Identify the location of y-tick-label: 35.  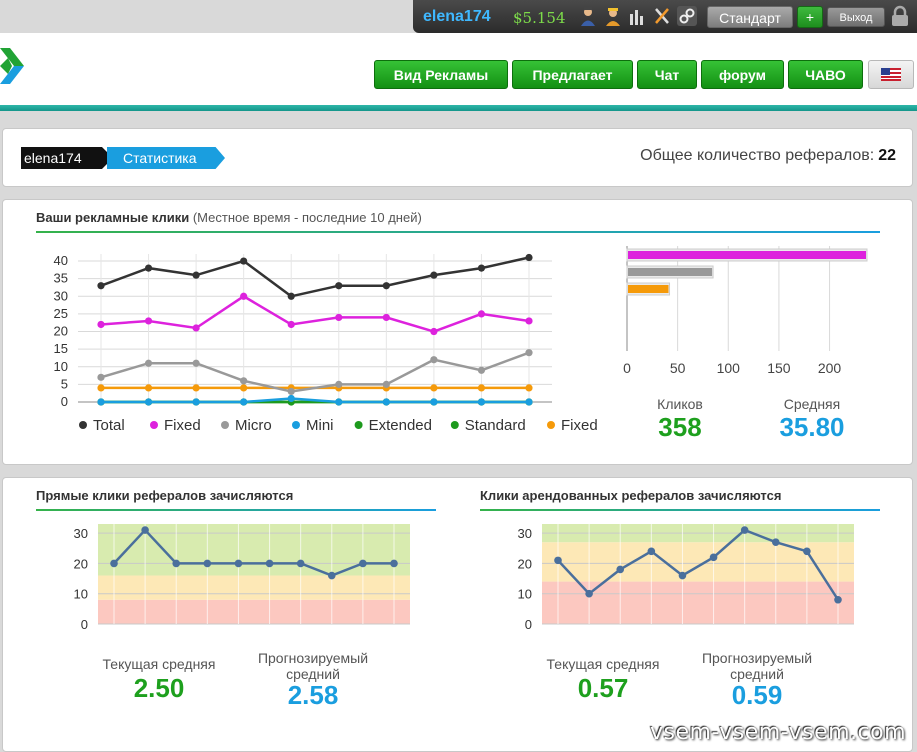
(61, 278).